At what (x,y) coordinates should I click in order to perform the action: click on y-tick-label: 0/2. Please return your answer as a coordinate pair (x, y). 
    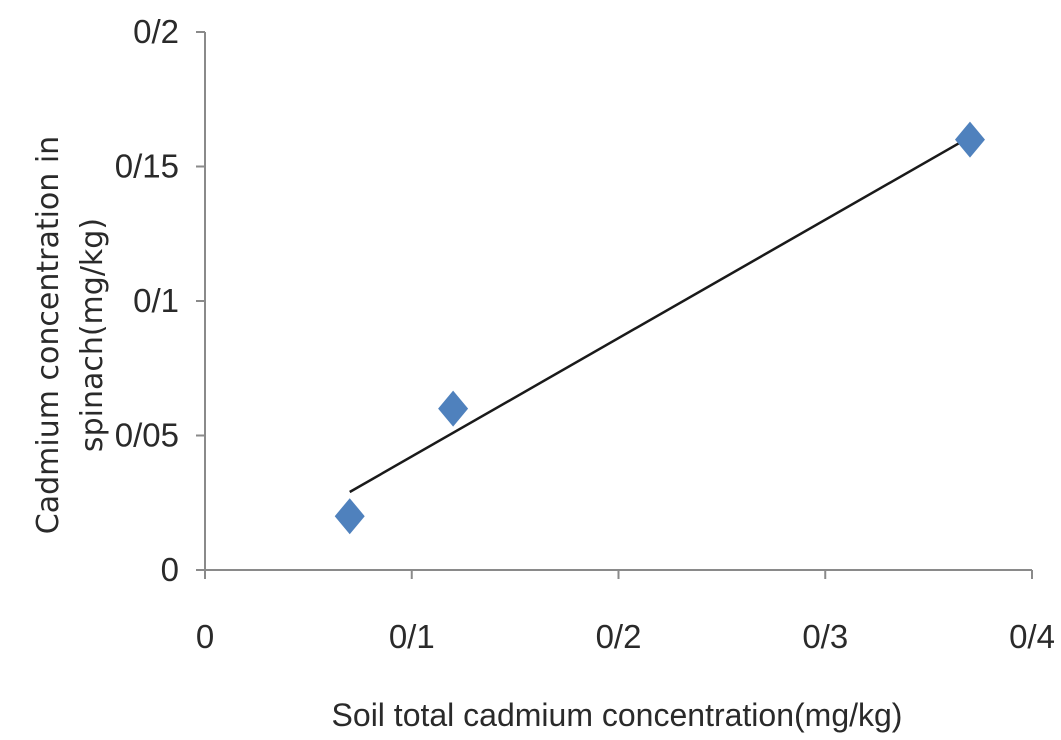
    Looking at the image, I should click on (156, 31).